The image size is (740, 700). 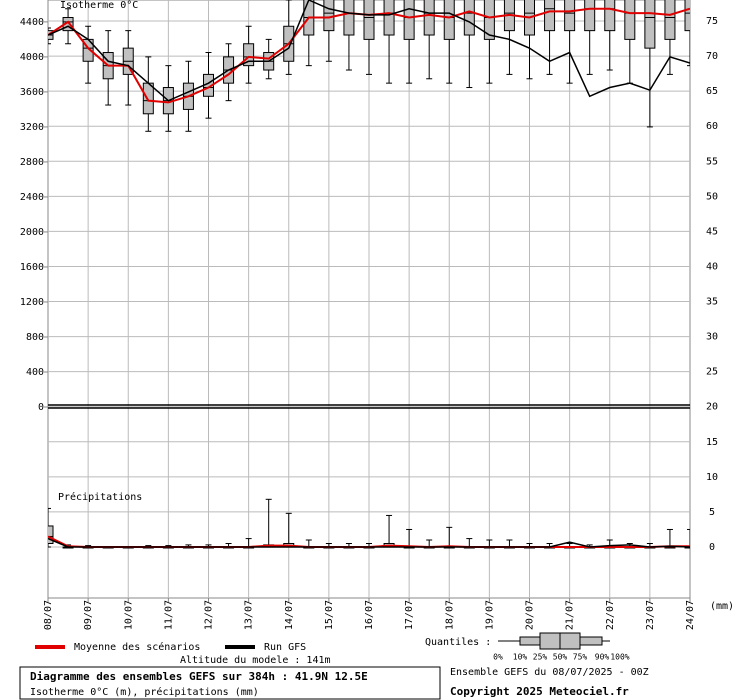 I want to click on legend-label: Run GFS, so click(x=285, y=647).